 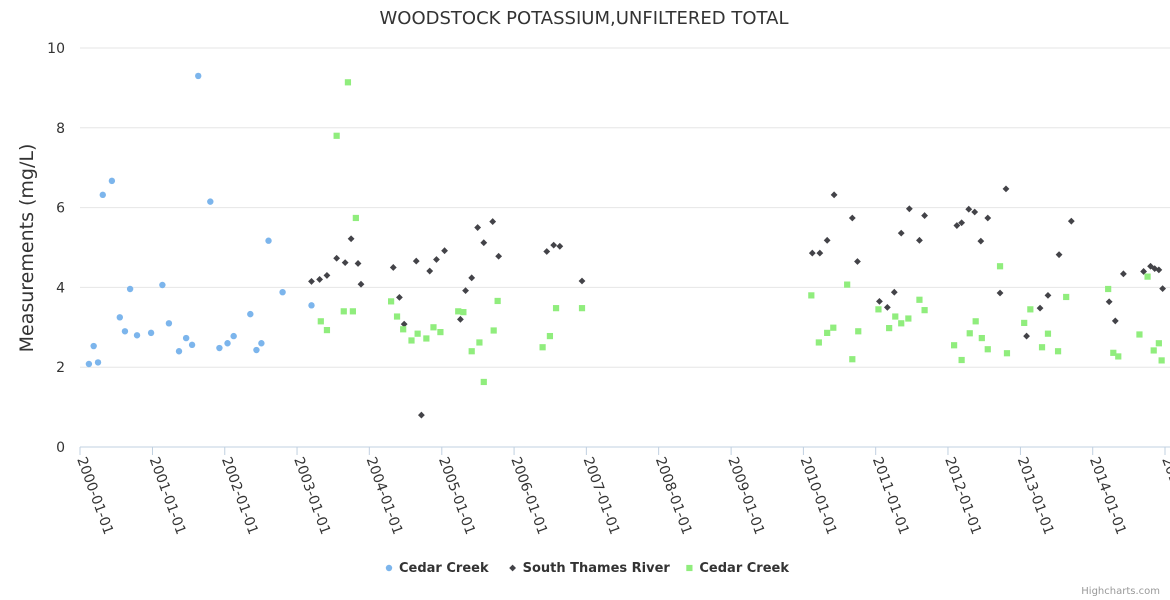 What do you see at coordinates (384, 496) in the screenshot?
I see `x-tick-label: 2004-01-01` at bounding box center [384, 496].